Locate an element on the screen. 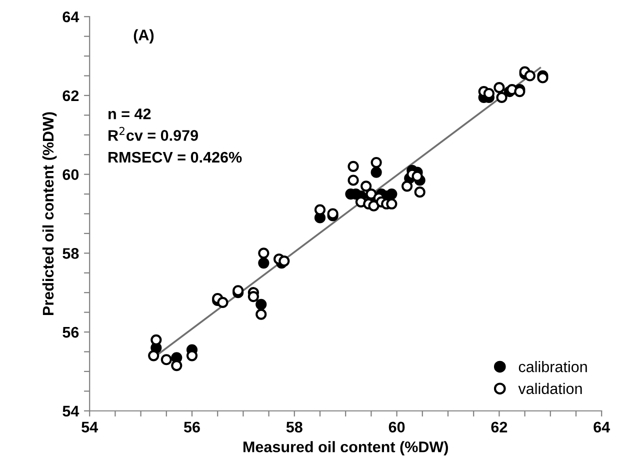 This screenshot has width=640, height=475. x-tick-label: 54 is located at coordinates (90, 427).